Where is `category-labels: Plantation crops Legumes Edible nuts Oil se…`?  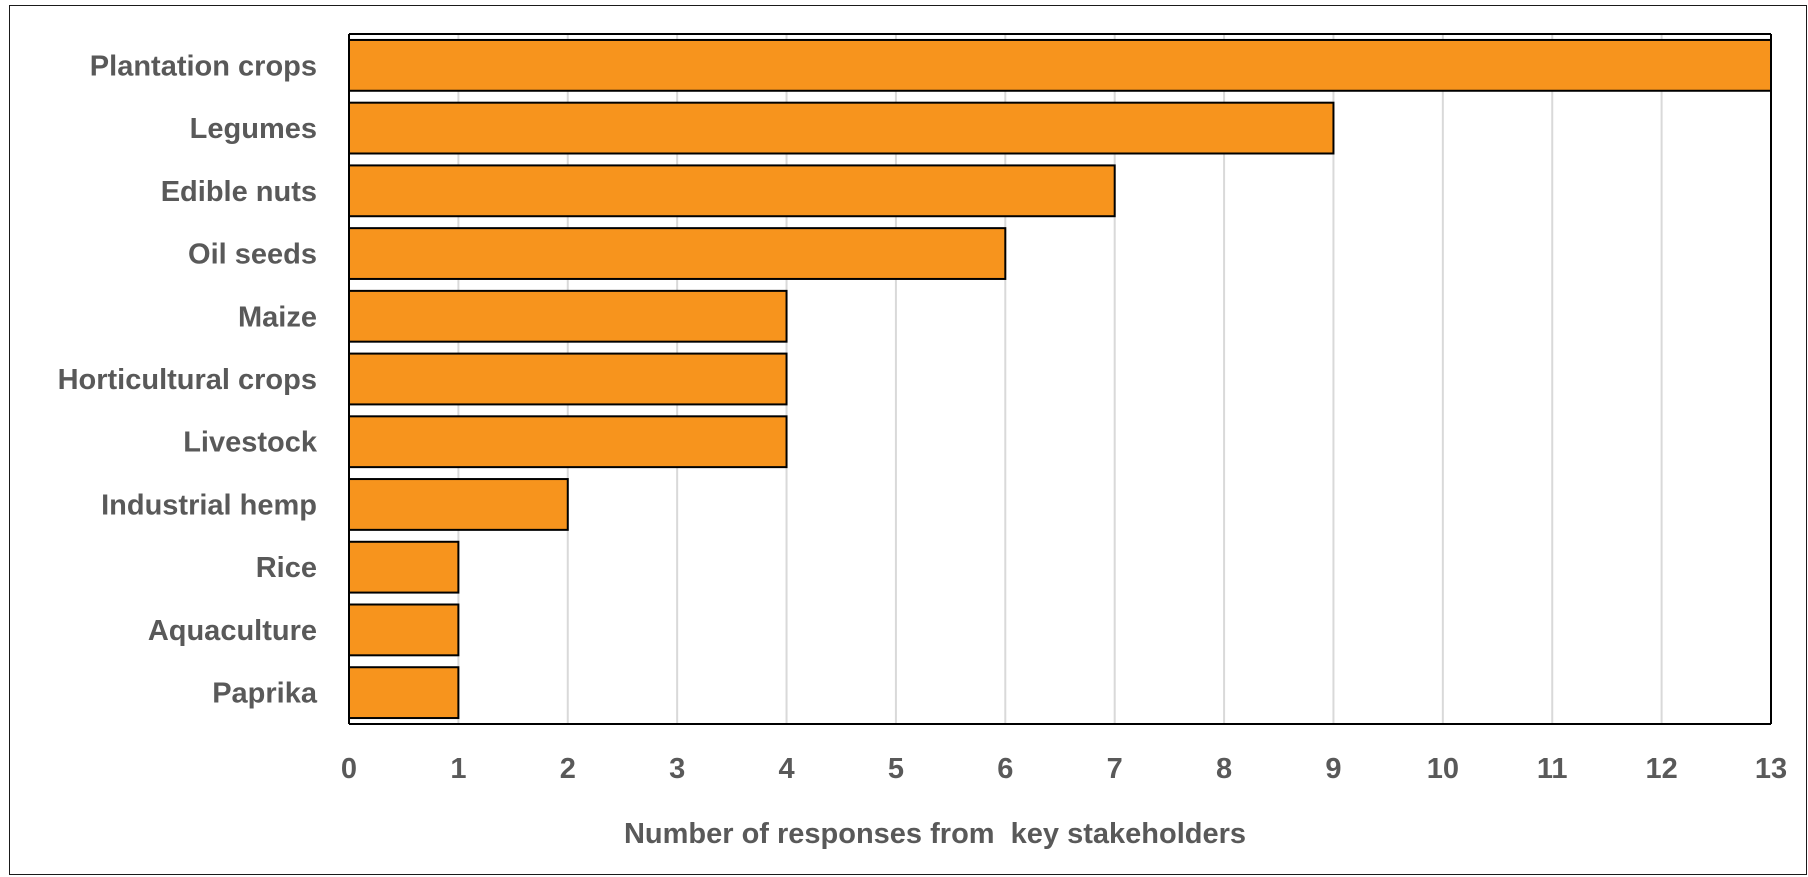 category-labels: Plantation crops Legumes Edible nuts Oil se… is located at coordinates (188, 379).